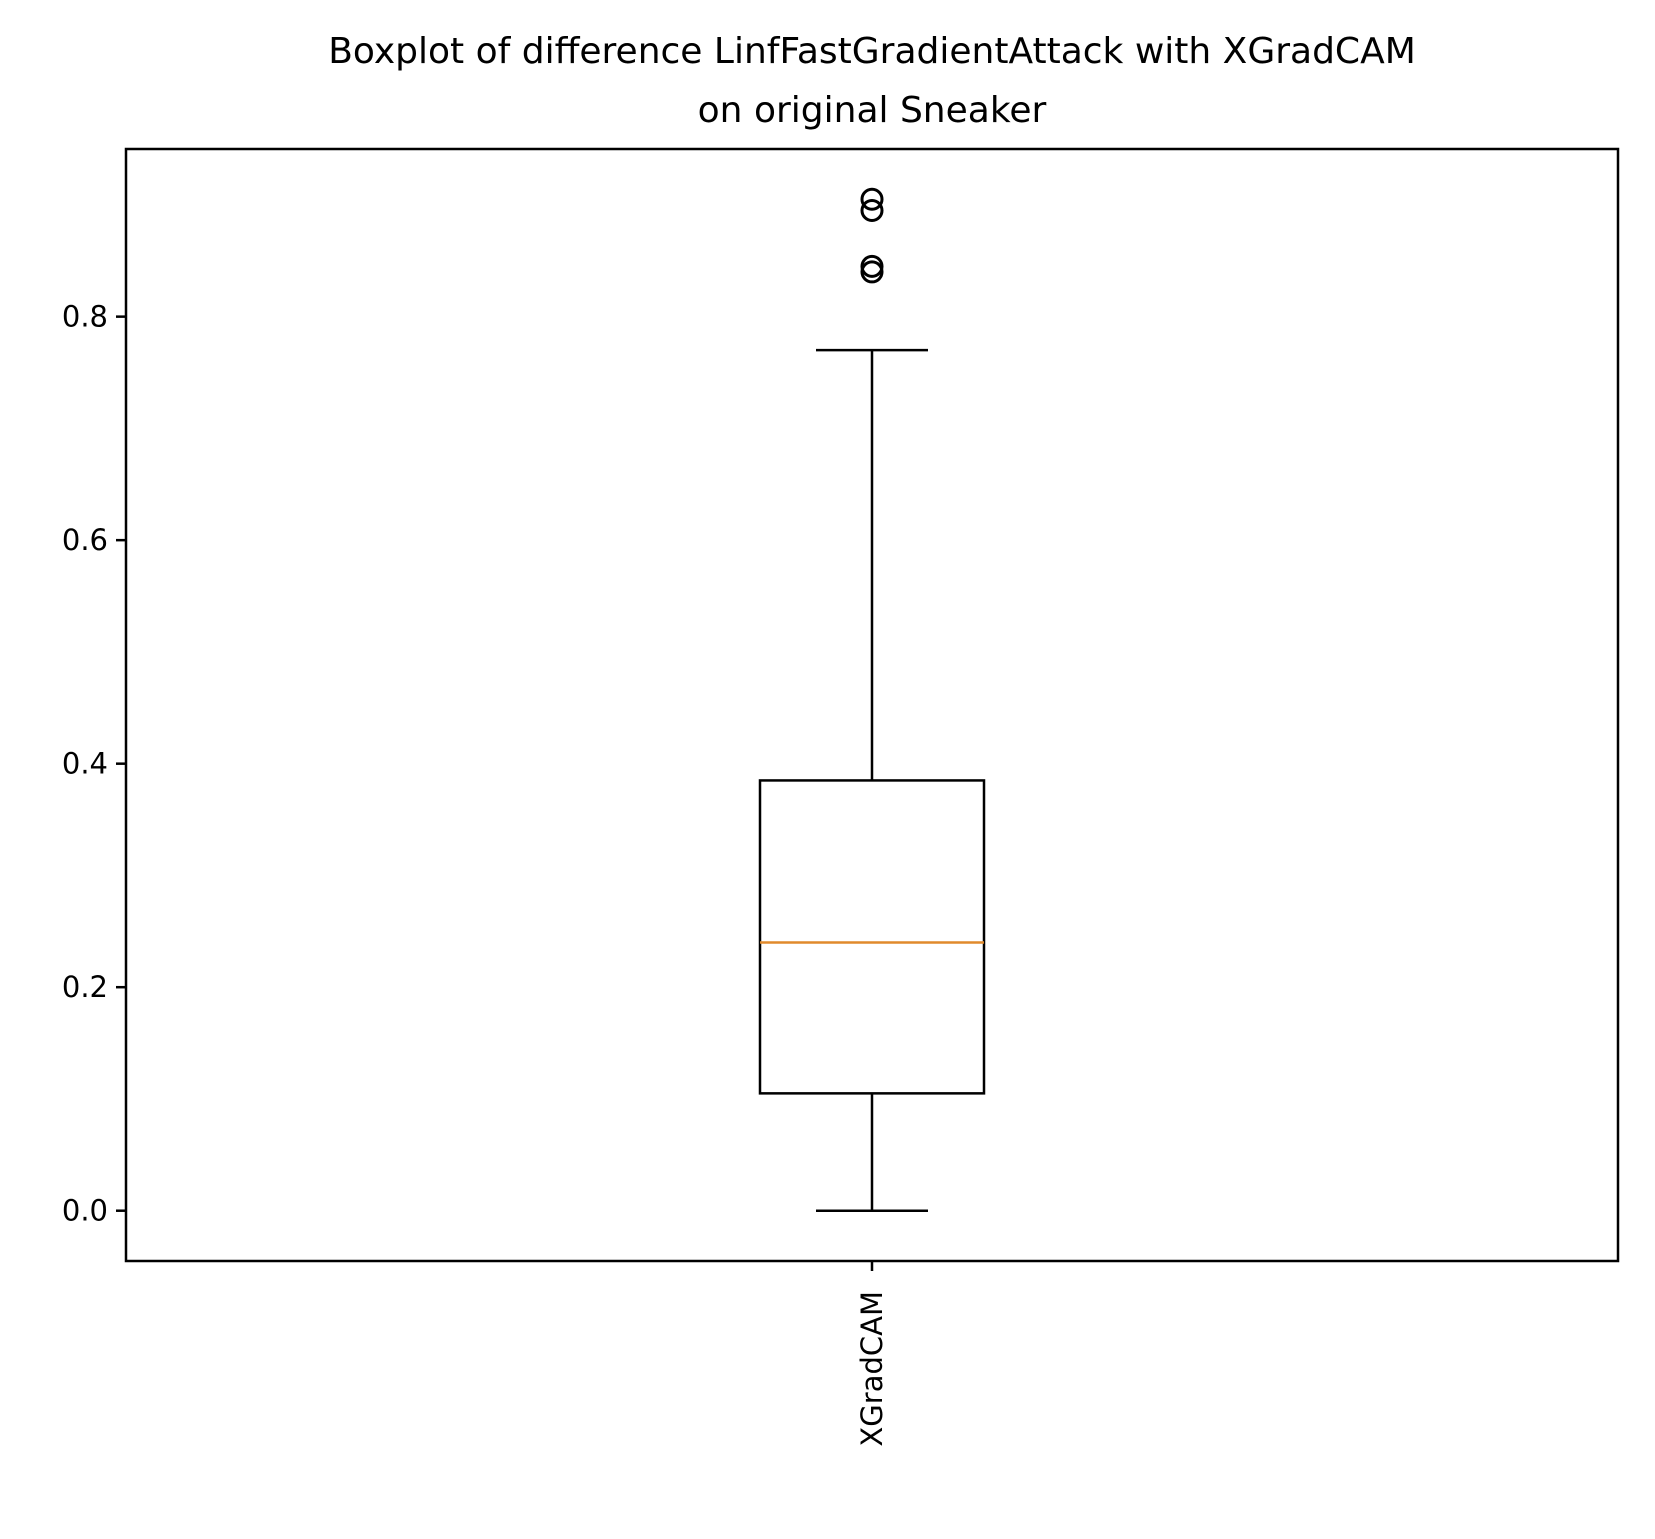 The height and width of the screenshot is (1539, 1655). I want to click on y-tick-label: 0.2, so click(85, 987).